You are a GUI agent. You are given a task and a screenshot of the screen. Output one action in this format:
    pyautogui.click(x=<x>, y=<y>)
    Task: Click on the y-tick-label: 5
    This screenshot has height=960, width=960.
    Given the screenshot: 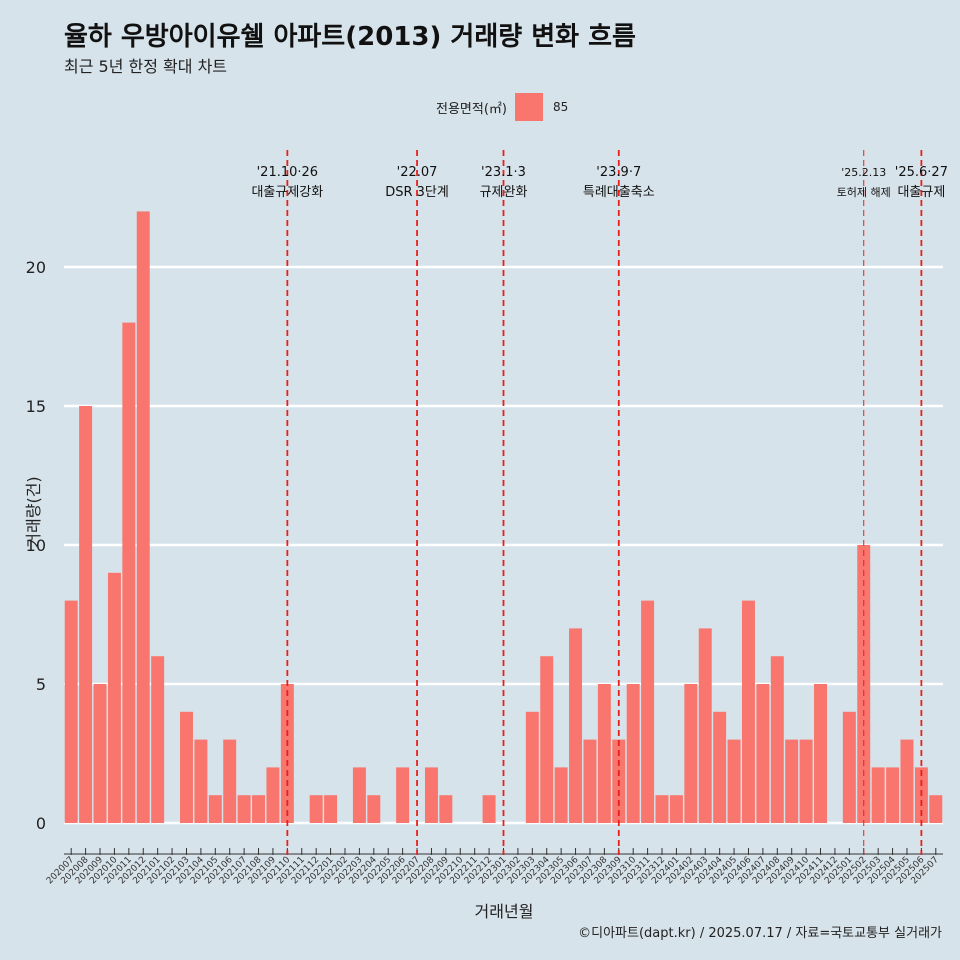 What is the action you would take?
    pyautogui.click(x=41, y=684)
    